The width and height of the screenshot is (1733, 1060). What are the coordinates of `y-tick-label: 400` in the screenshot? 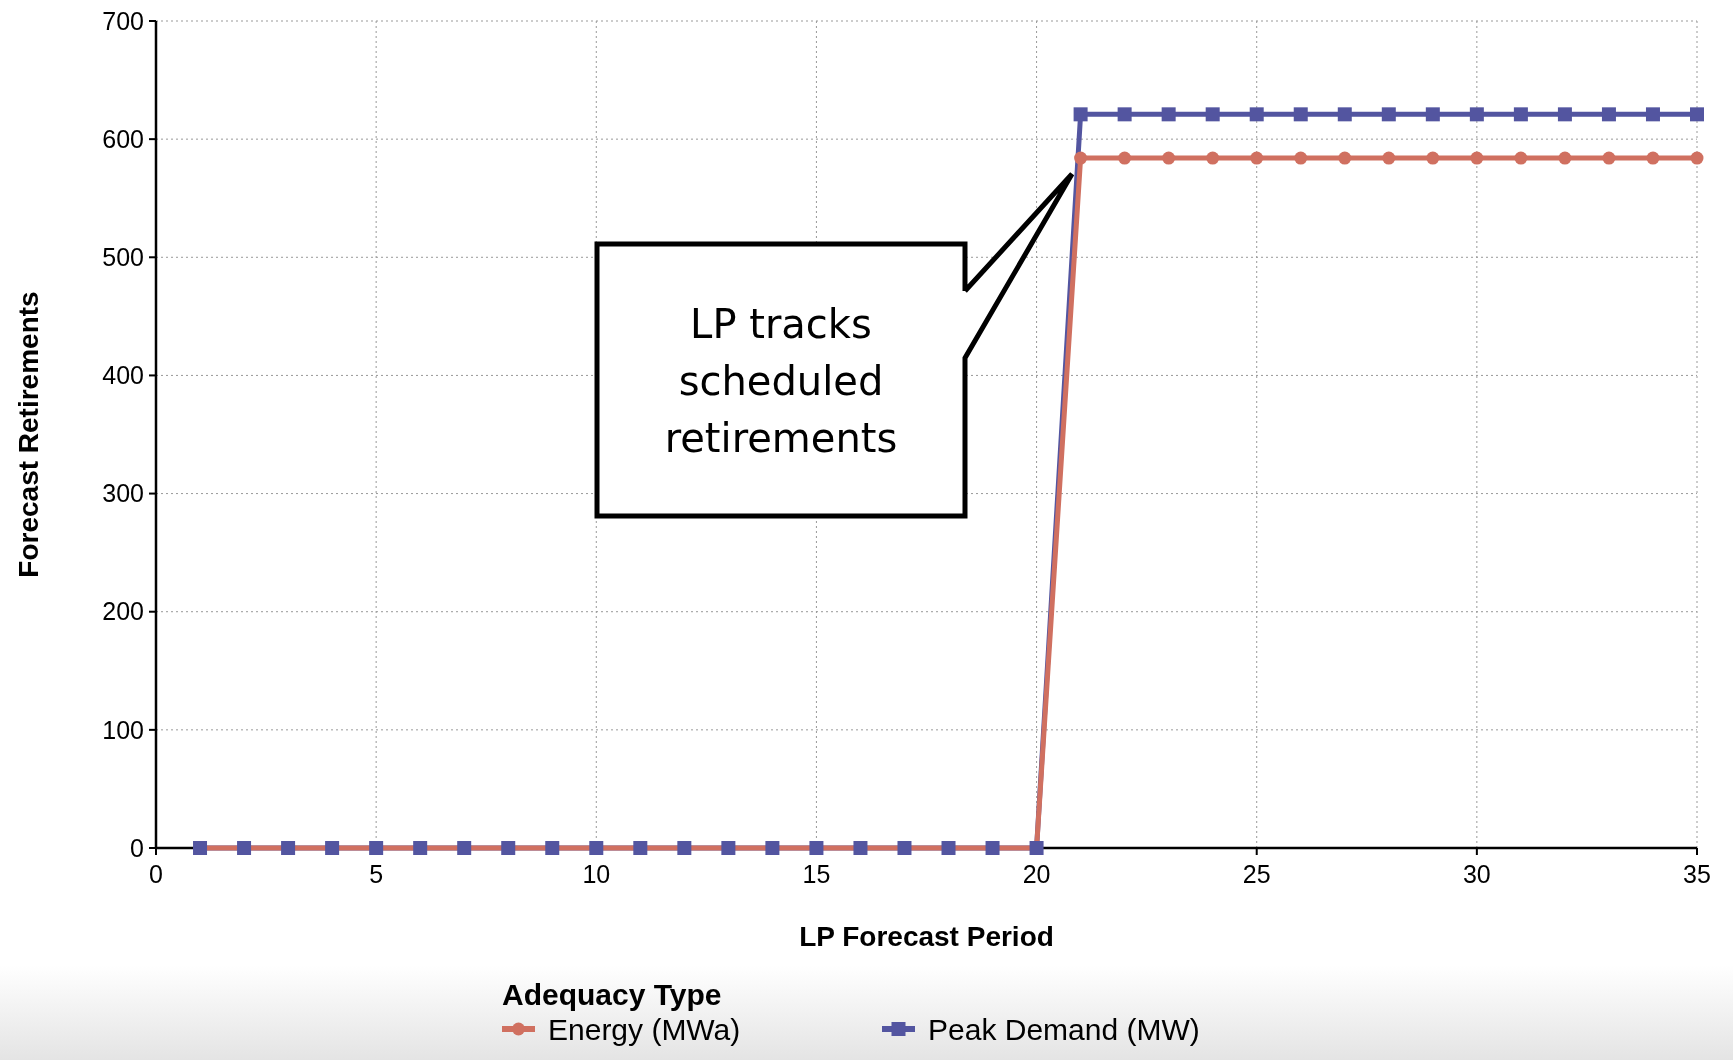 It's located at (123, 375).